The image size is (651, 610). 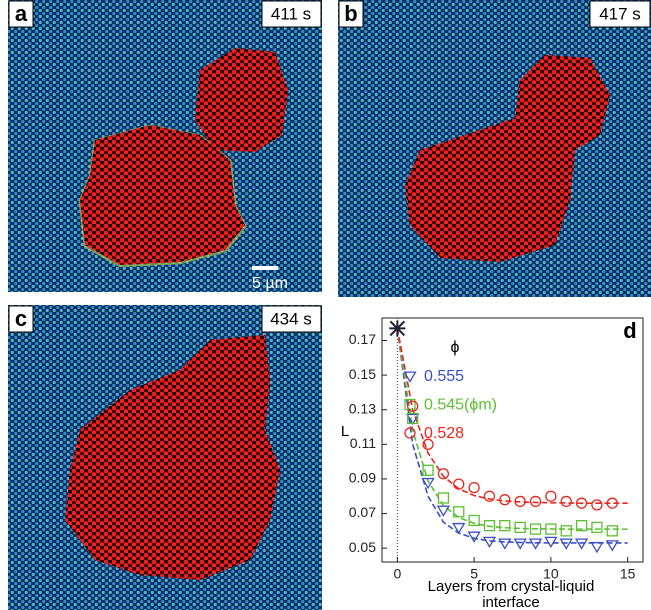 What do you see at coordinates (460, 405) in the screenshot?
I see `legend-label: 0.545(ϕm)` at bounding box center [460, 405].